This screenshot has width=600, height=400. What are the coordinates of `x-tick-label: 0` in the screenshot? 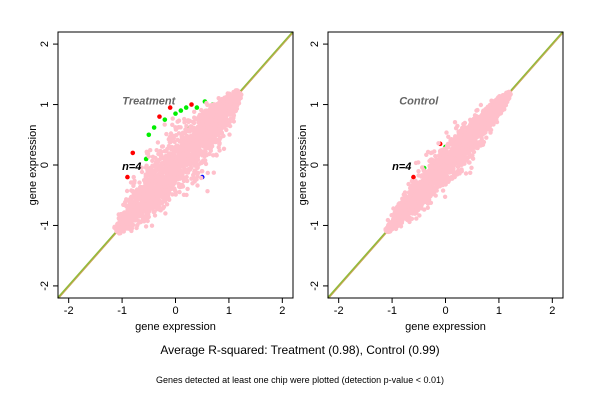 It's located at (175, 311).